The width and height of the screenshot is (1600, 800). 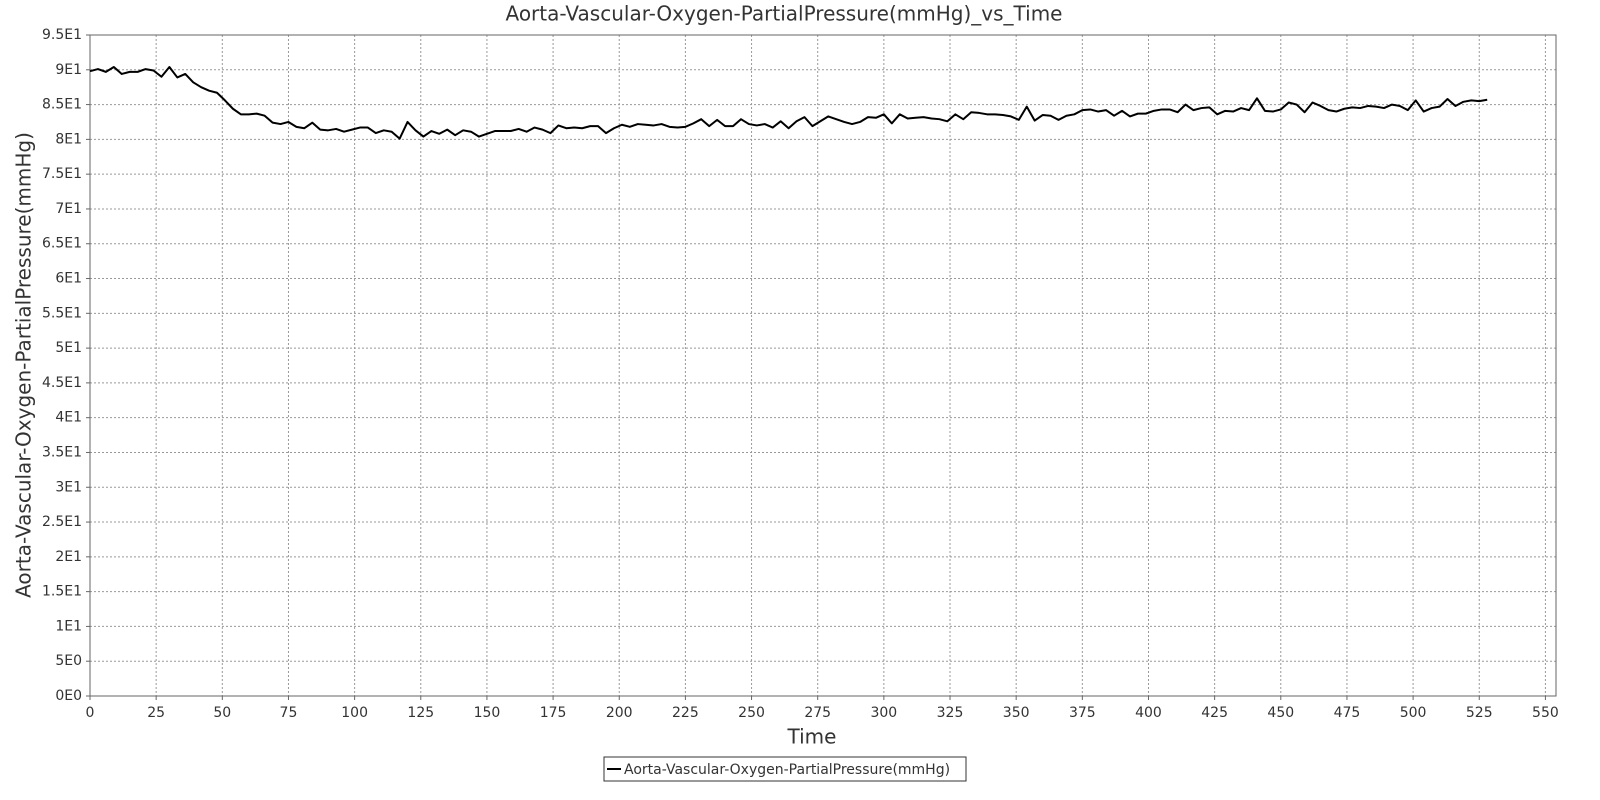 I want to click on x-tick-label: 125, so click(x=420, y=713).